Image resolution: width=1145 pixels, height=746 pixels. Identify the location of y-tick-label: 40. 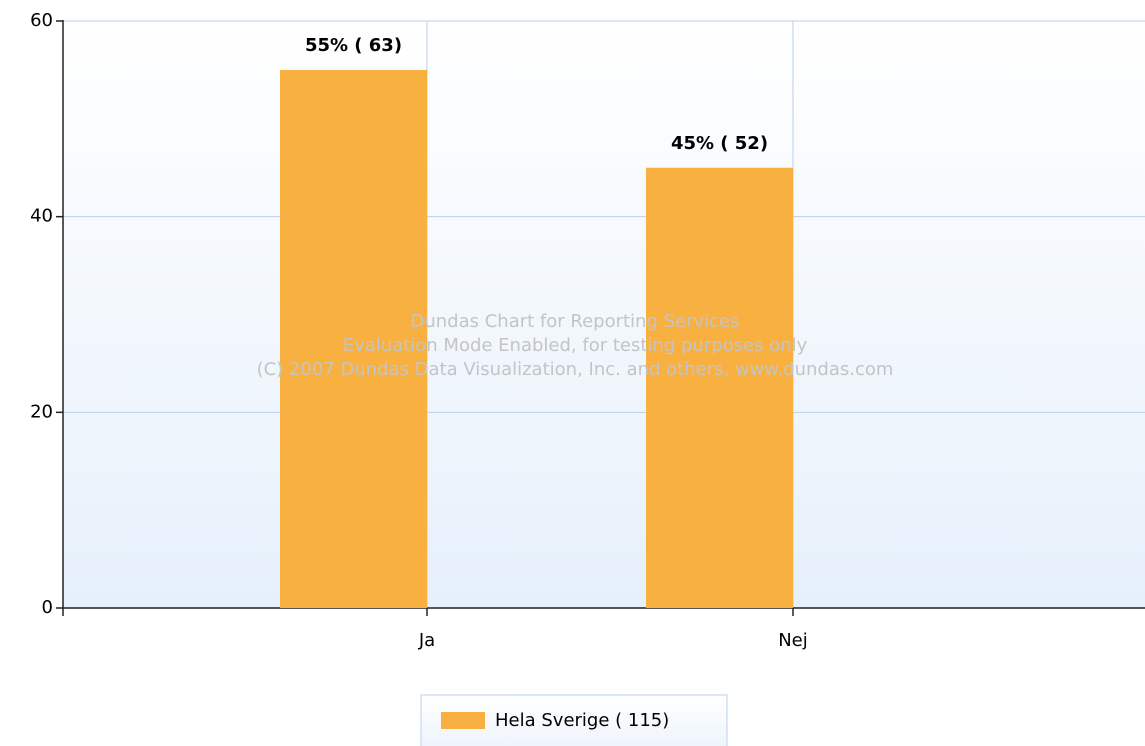
(41, 216).